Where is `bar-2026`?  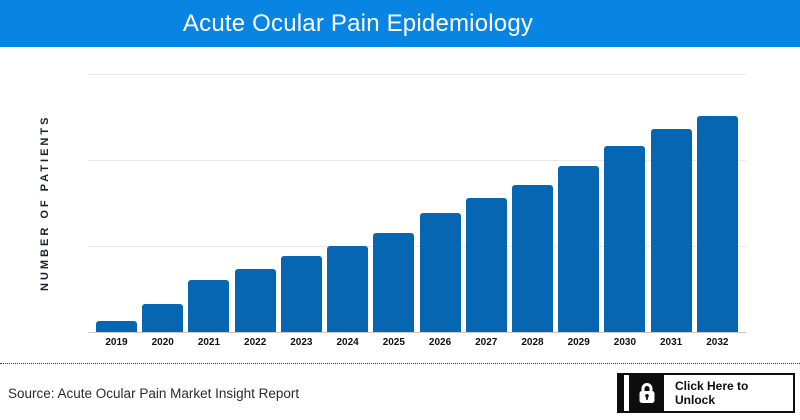 bar-2026 is located at coordinates (440, 272).